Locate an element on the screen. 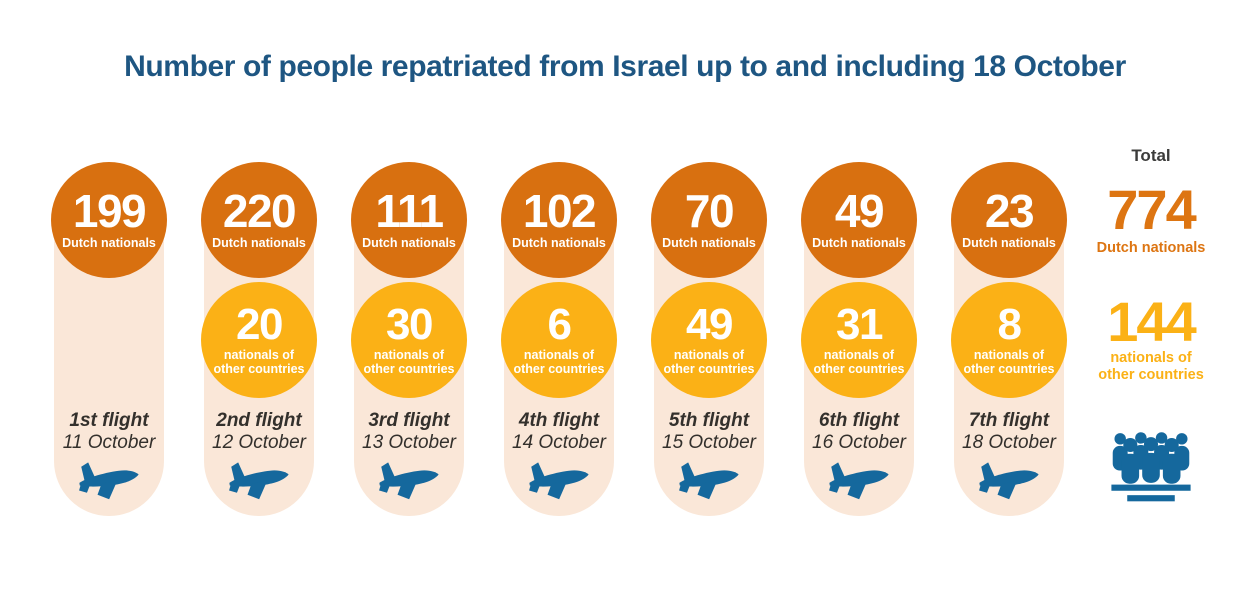 Image resolution: width=1250 pixels, height=610 pixels. dutch-nationals-circle: 199 Dutch nationals is located at coordinates (109, 220).